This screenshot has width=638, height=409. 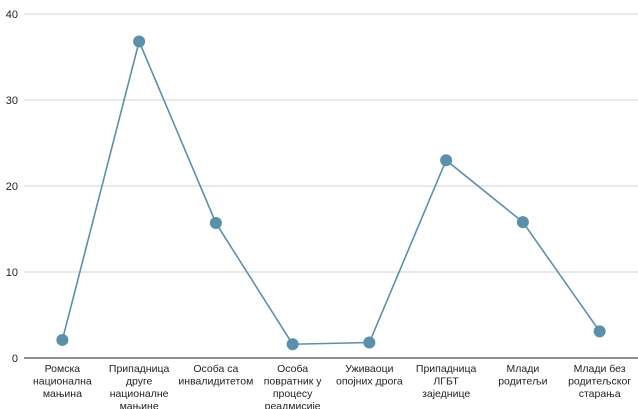 What do you see at coordinates (215, 382) in the screenshot?
I see `x-tick-label-line: инвалидитетом` at bounding box center [215, 382].